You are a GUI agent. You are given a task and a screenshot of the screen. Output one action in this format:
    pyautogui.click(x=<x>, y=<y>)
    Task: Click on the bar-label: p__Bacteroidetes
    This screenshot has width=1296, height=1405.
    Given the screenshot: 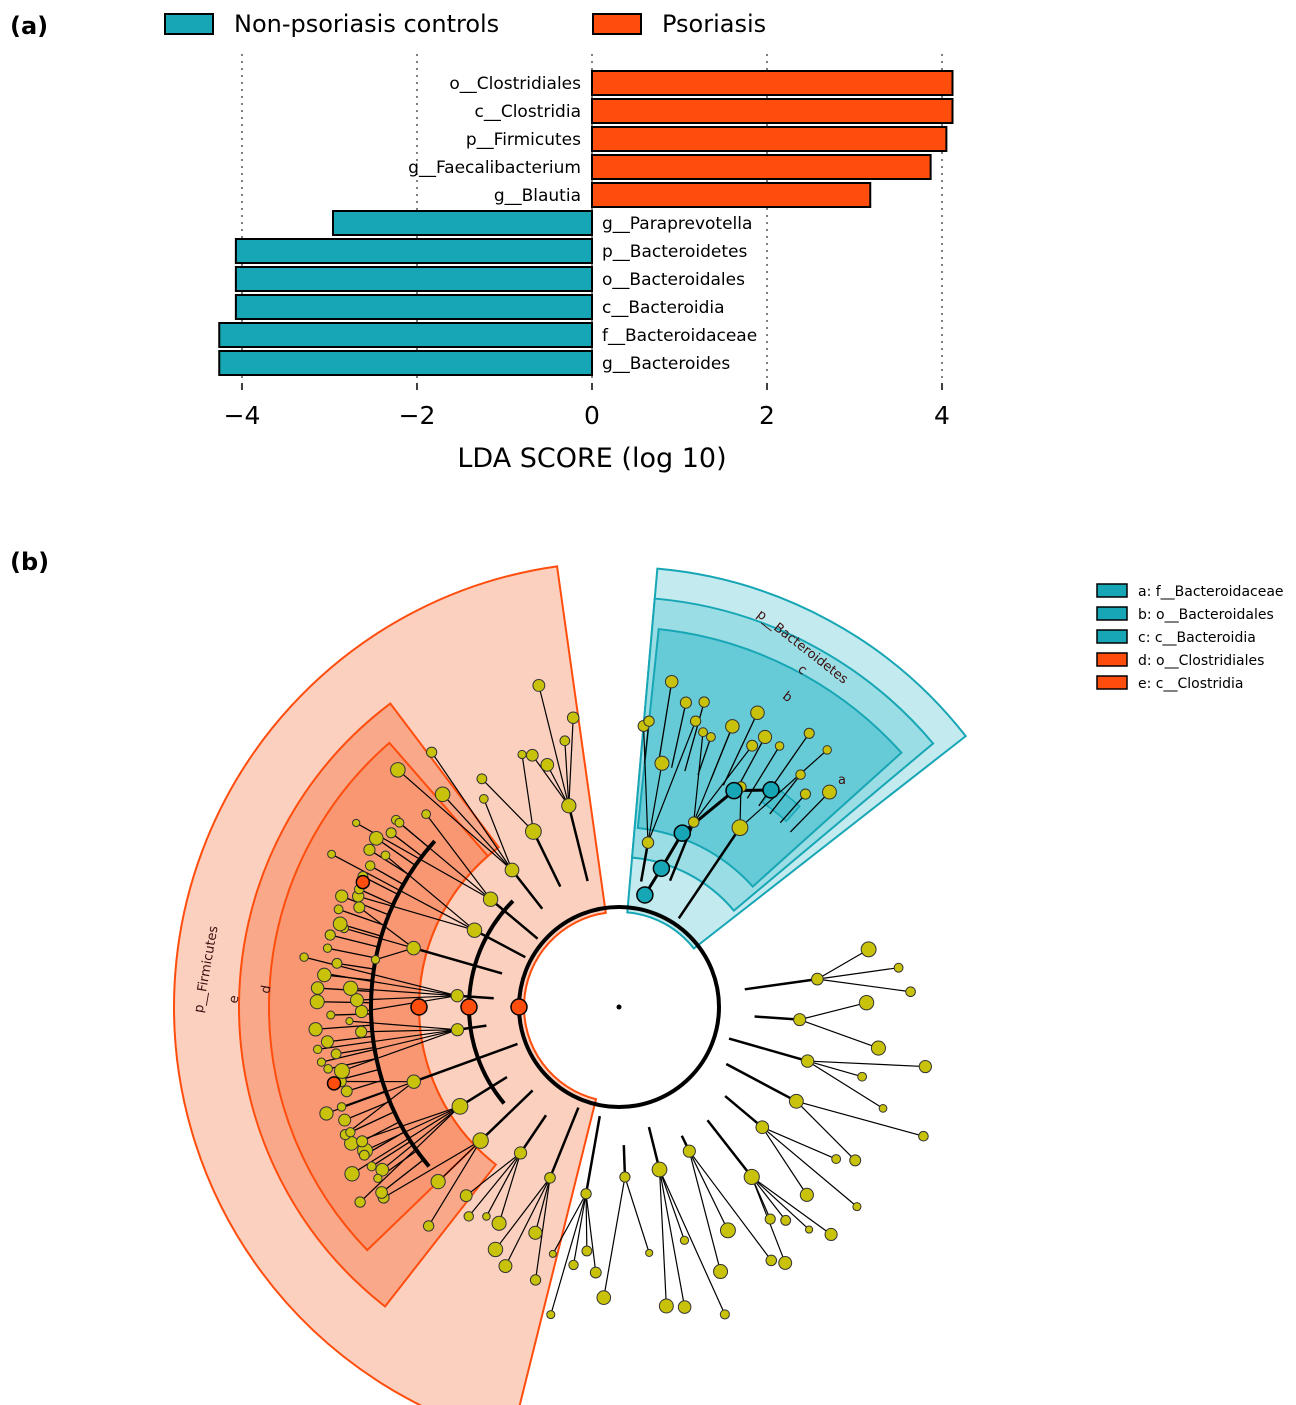 What is the action you would take?
    pyautogui.click(x=674, y=252)
    